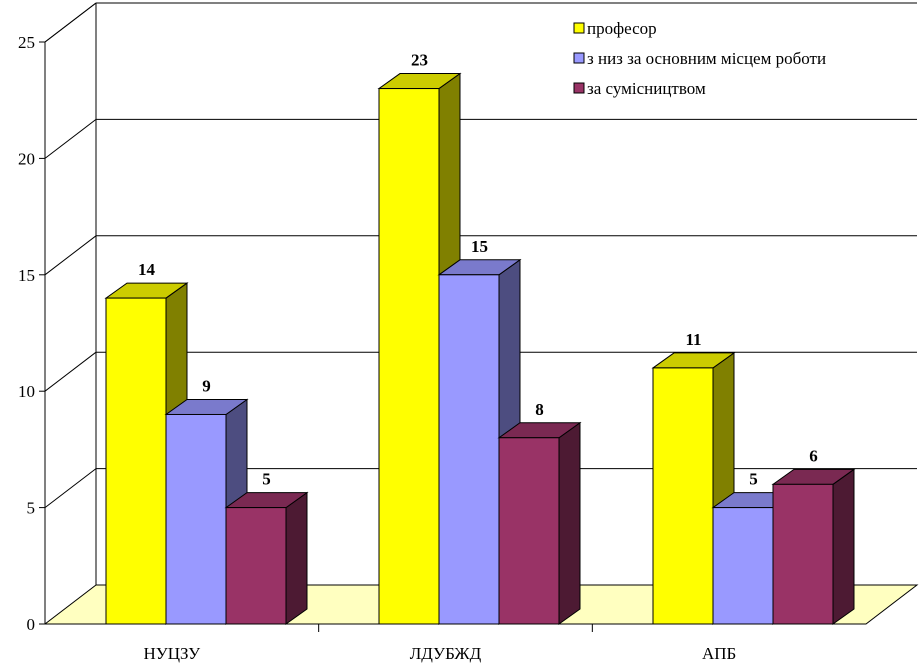 The width and height of the screenshot is (921, 664). Describe the element at coordinates (26, 391) in the screenshot. I see `y-tick-label: 10` at that location.